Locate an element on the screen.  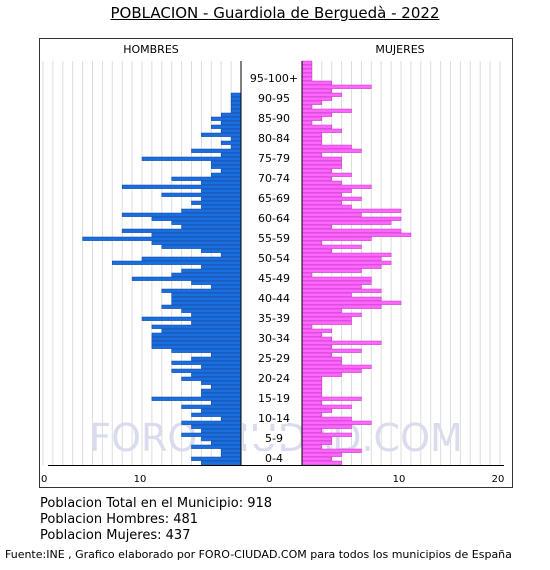
age-label: 25-29 is located at coordinates (274, 358).